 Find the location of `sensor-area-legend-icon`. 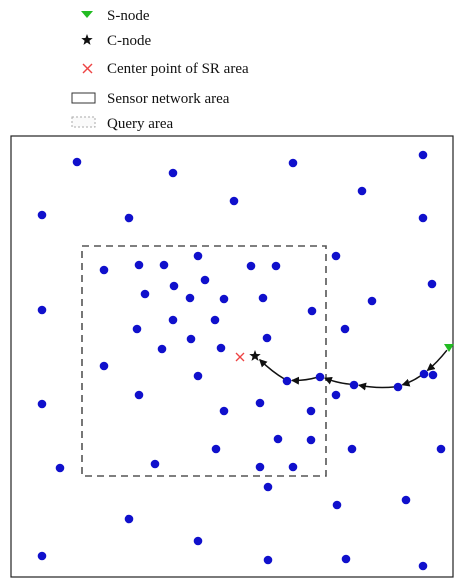

sensor-area-legend-icon is located at coordinates (83, 98).